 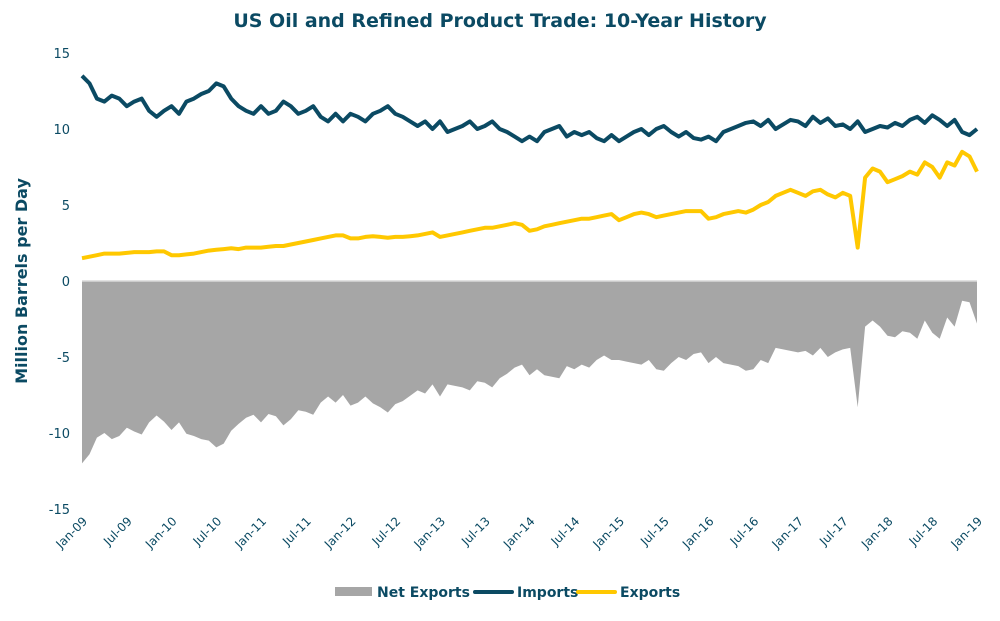 What do you see at coordinates (833, 531) in the screenshot?
I see `x-tick-label: Jul-17` at bounding box center [833, 531].